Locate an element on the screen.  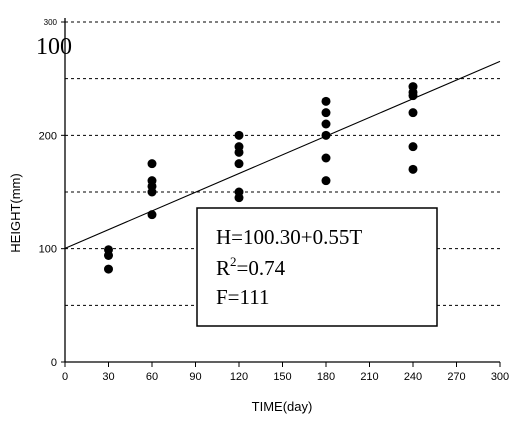
y-tick-label: 200 is located at coordinates (48, 136).